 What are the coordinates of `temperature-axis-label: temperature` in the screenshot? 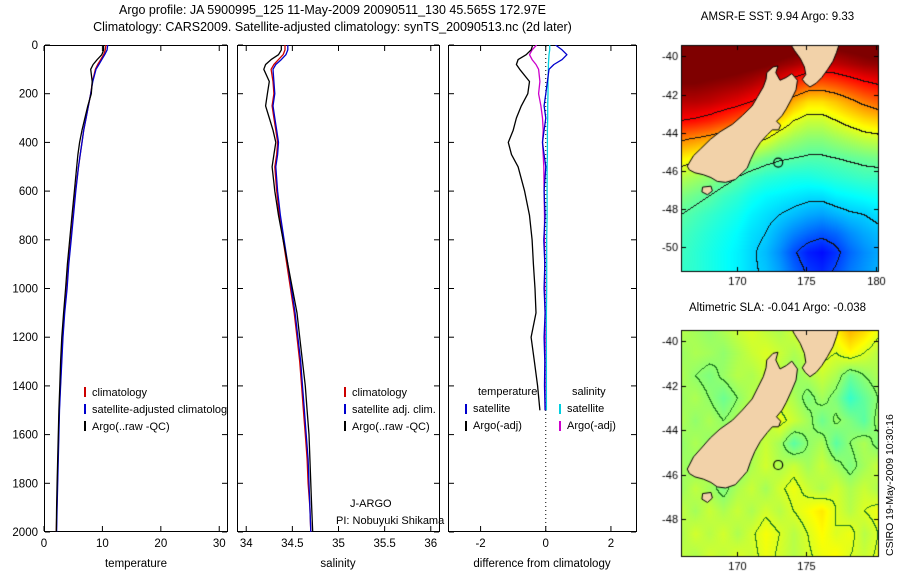 It's located at (136, 564).